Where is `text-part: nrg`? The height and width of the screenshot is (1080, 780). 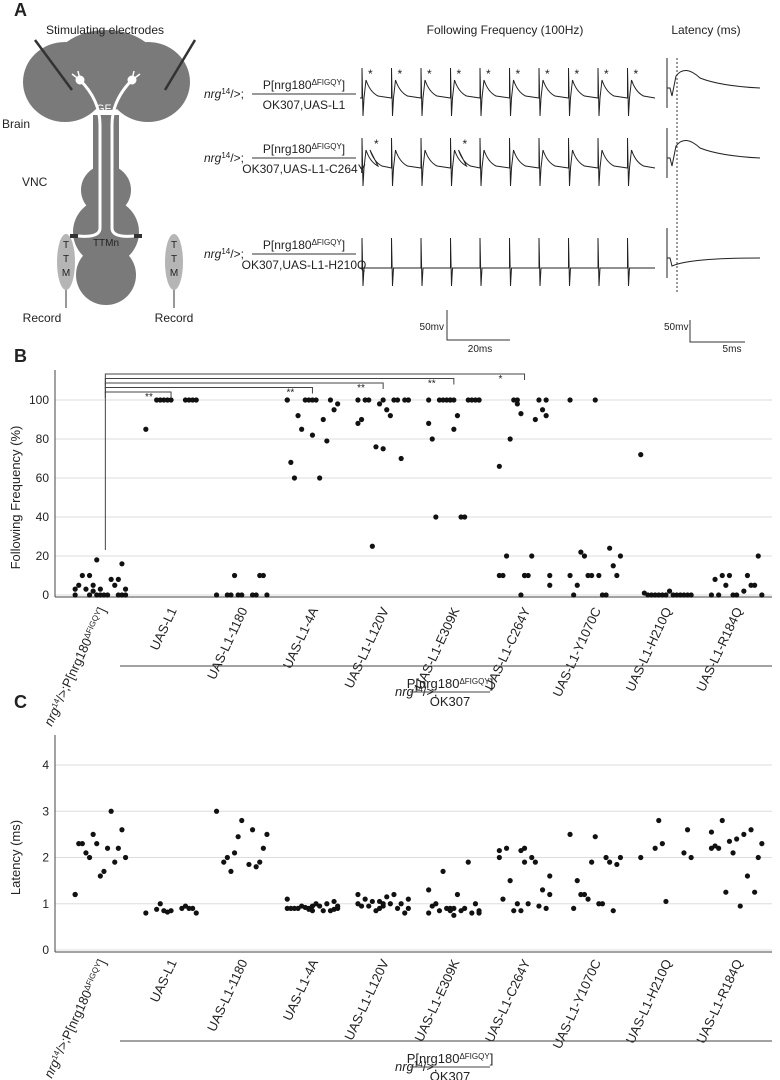 text-part: nrg is located at coordinates (213, 254).